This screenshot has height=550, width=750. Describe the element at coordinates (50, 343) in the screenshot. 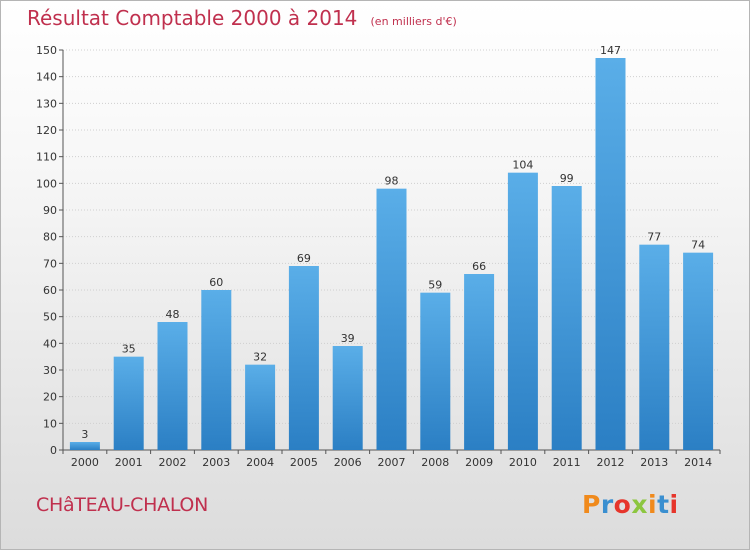

I see `y-tick-label: 40` at that location.